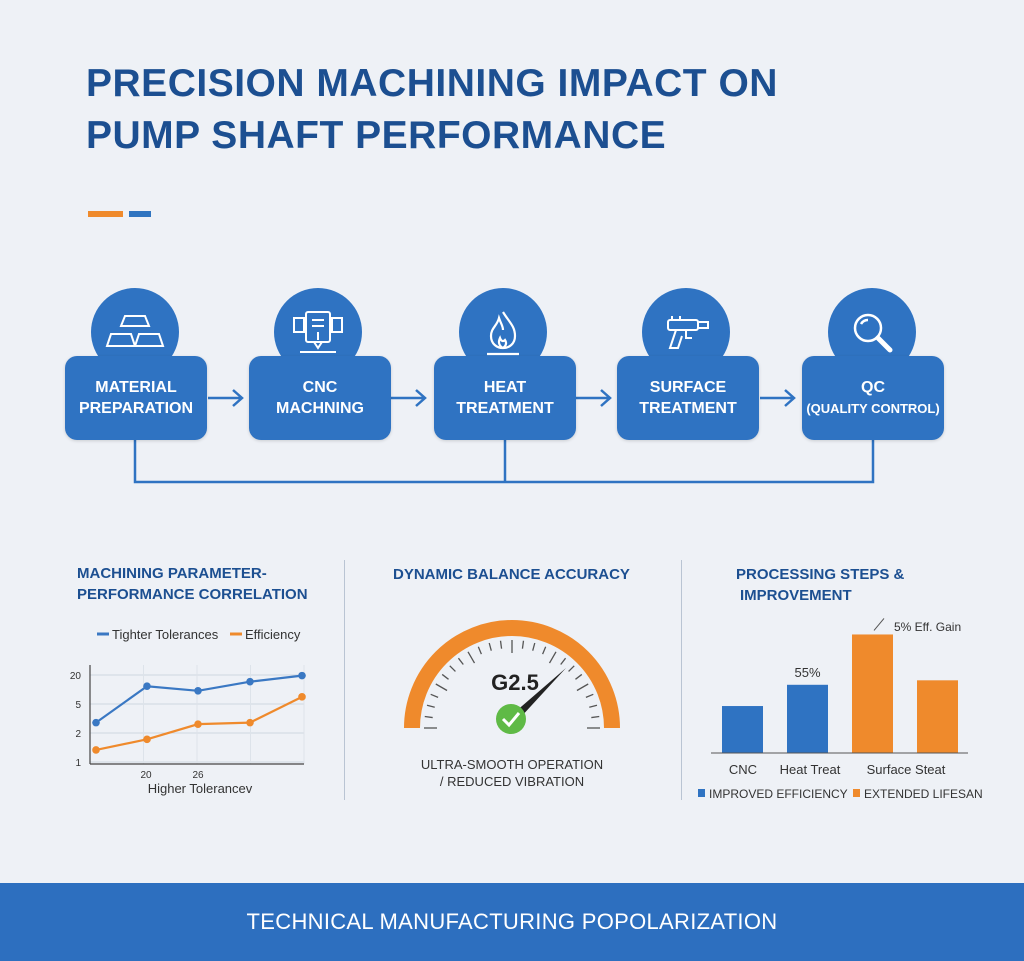 This screenshot has height=961, width=1024. Describe the element at coordinates (820, 585) in the screenshot. I see `steps-panel-title: PROCESSING STEPS & IMPROVEMENT` at that location.